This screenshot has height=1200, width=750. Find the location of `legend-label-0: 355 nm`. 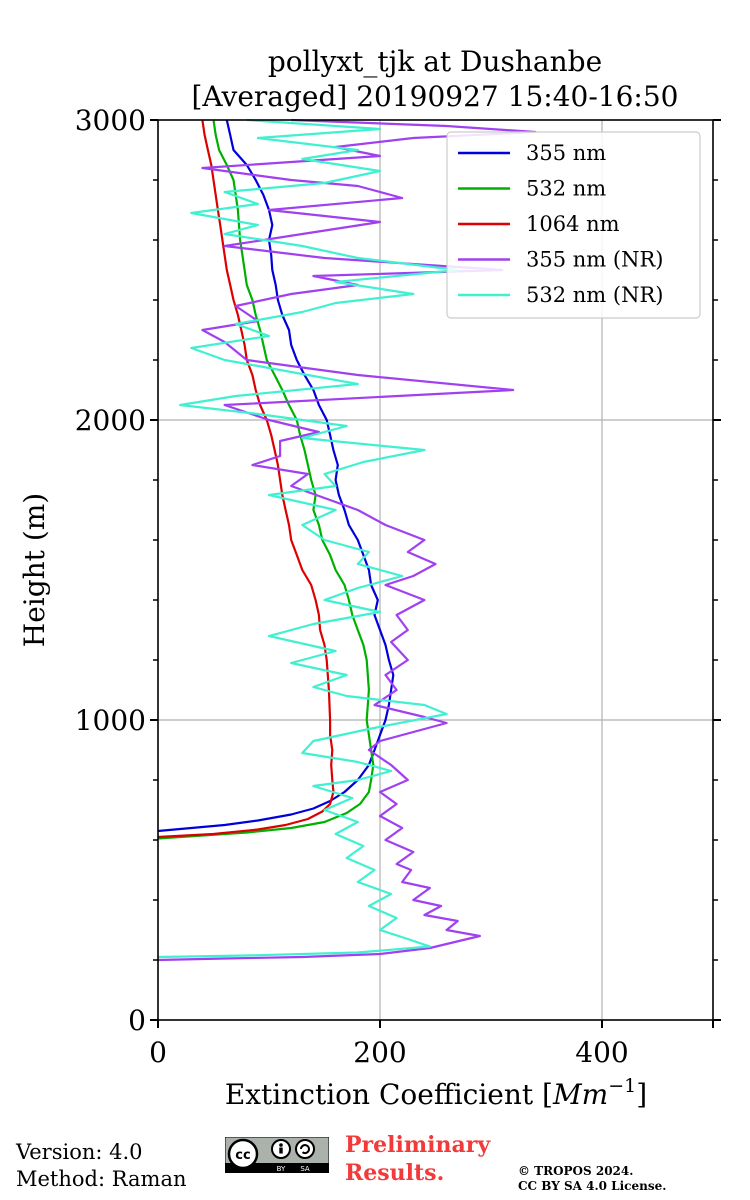

legend-label-0: 355 nm is located at coordinates (566, 153).